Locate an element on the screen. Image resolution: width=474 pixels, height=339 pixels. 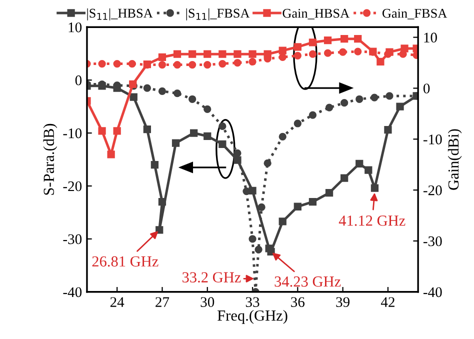
y2-tick-label: -20 is located at coordinates (432, 190).